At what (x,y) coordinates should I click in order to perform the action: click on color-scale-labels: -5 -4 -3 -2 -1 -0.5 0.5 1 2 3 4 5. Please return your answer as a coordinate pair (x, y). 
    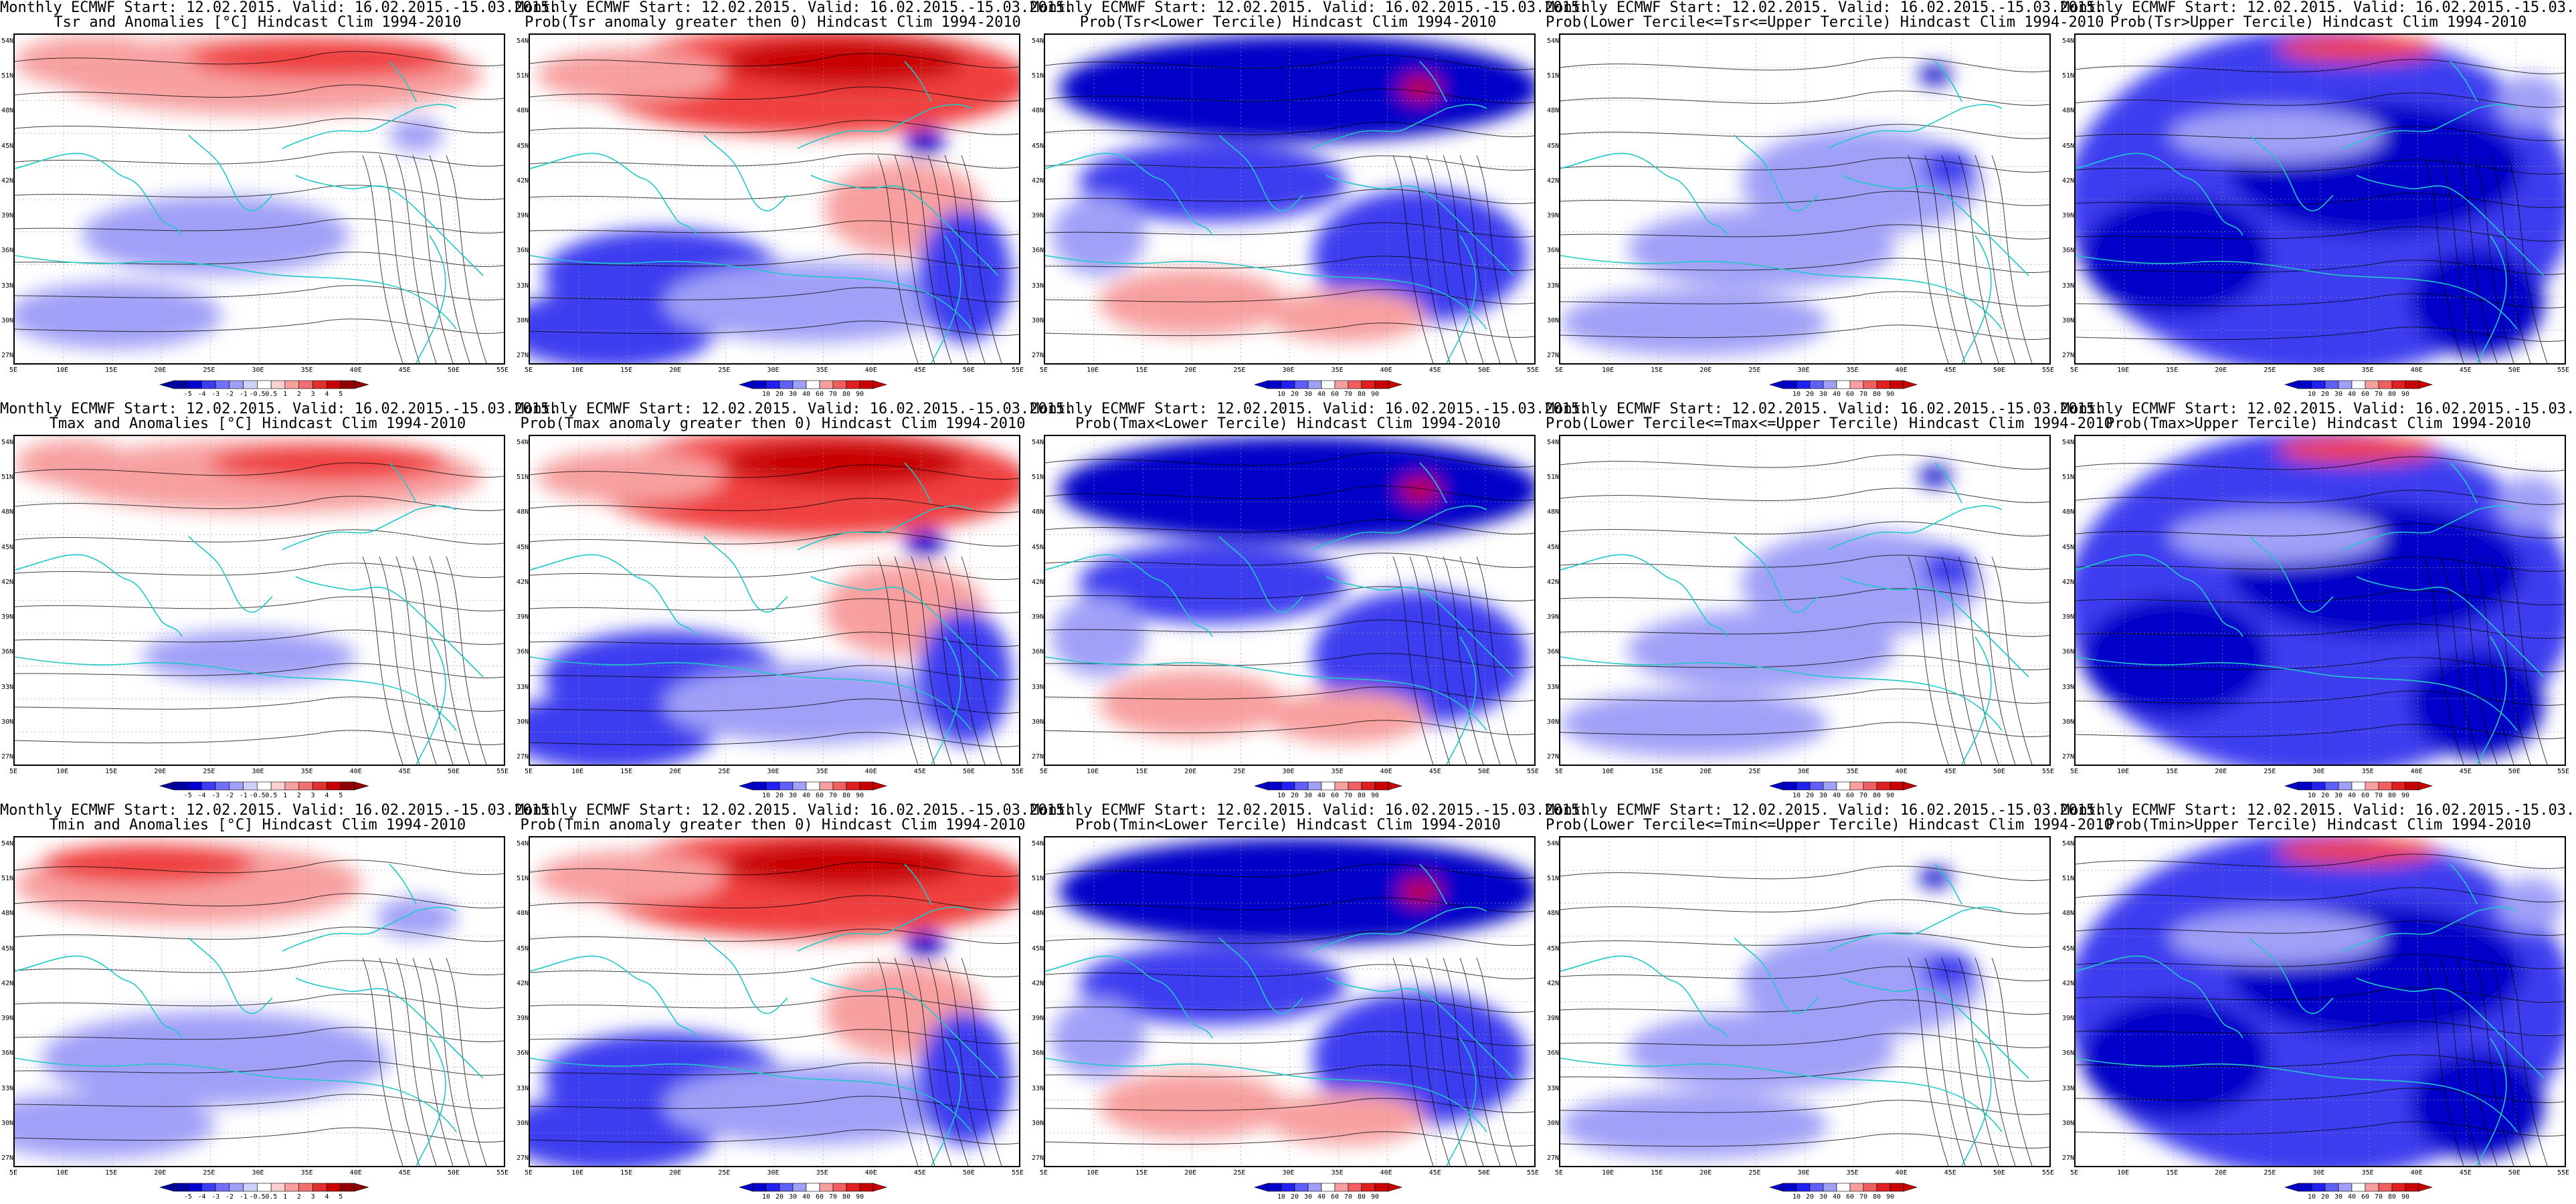
    Looking at the image, I should click on (264, 1198).